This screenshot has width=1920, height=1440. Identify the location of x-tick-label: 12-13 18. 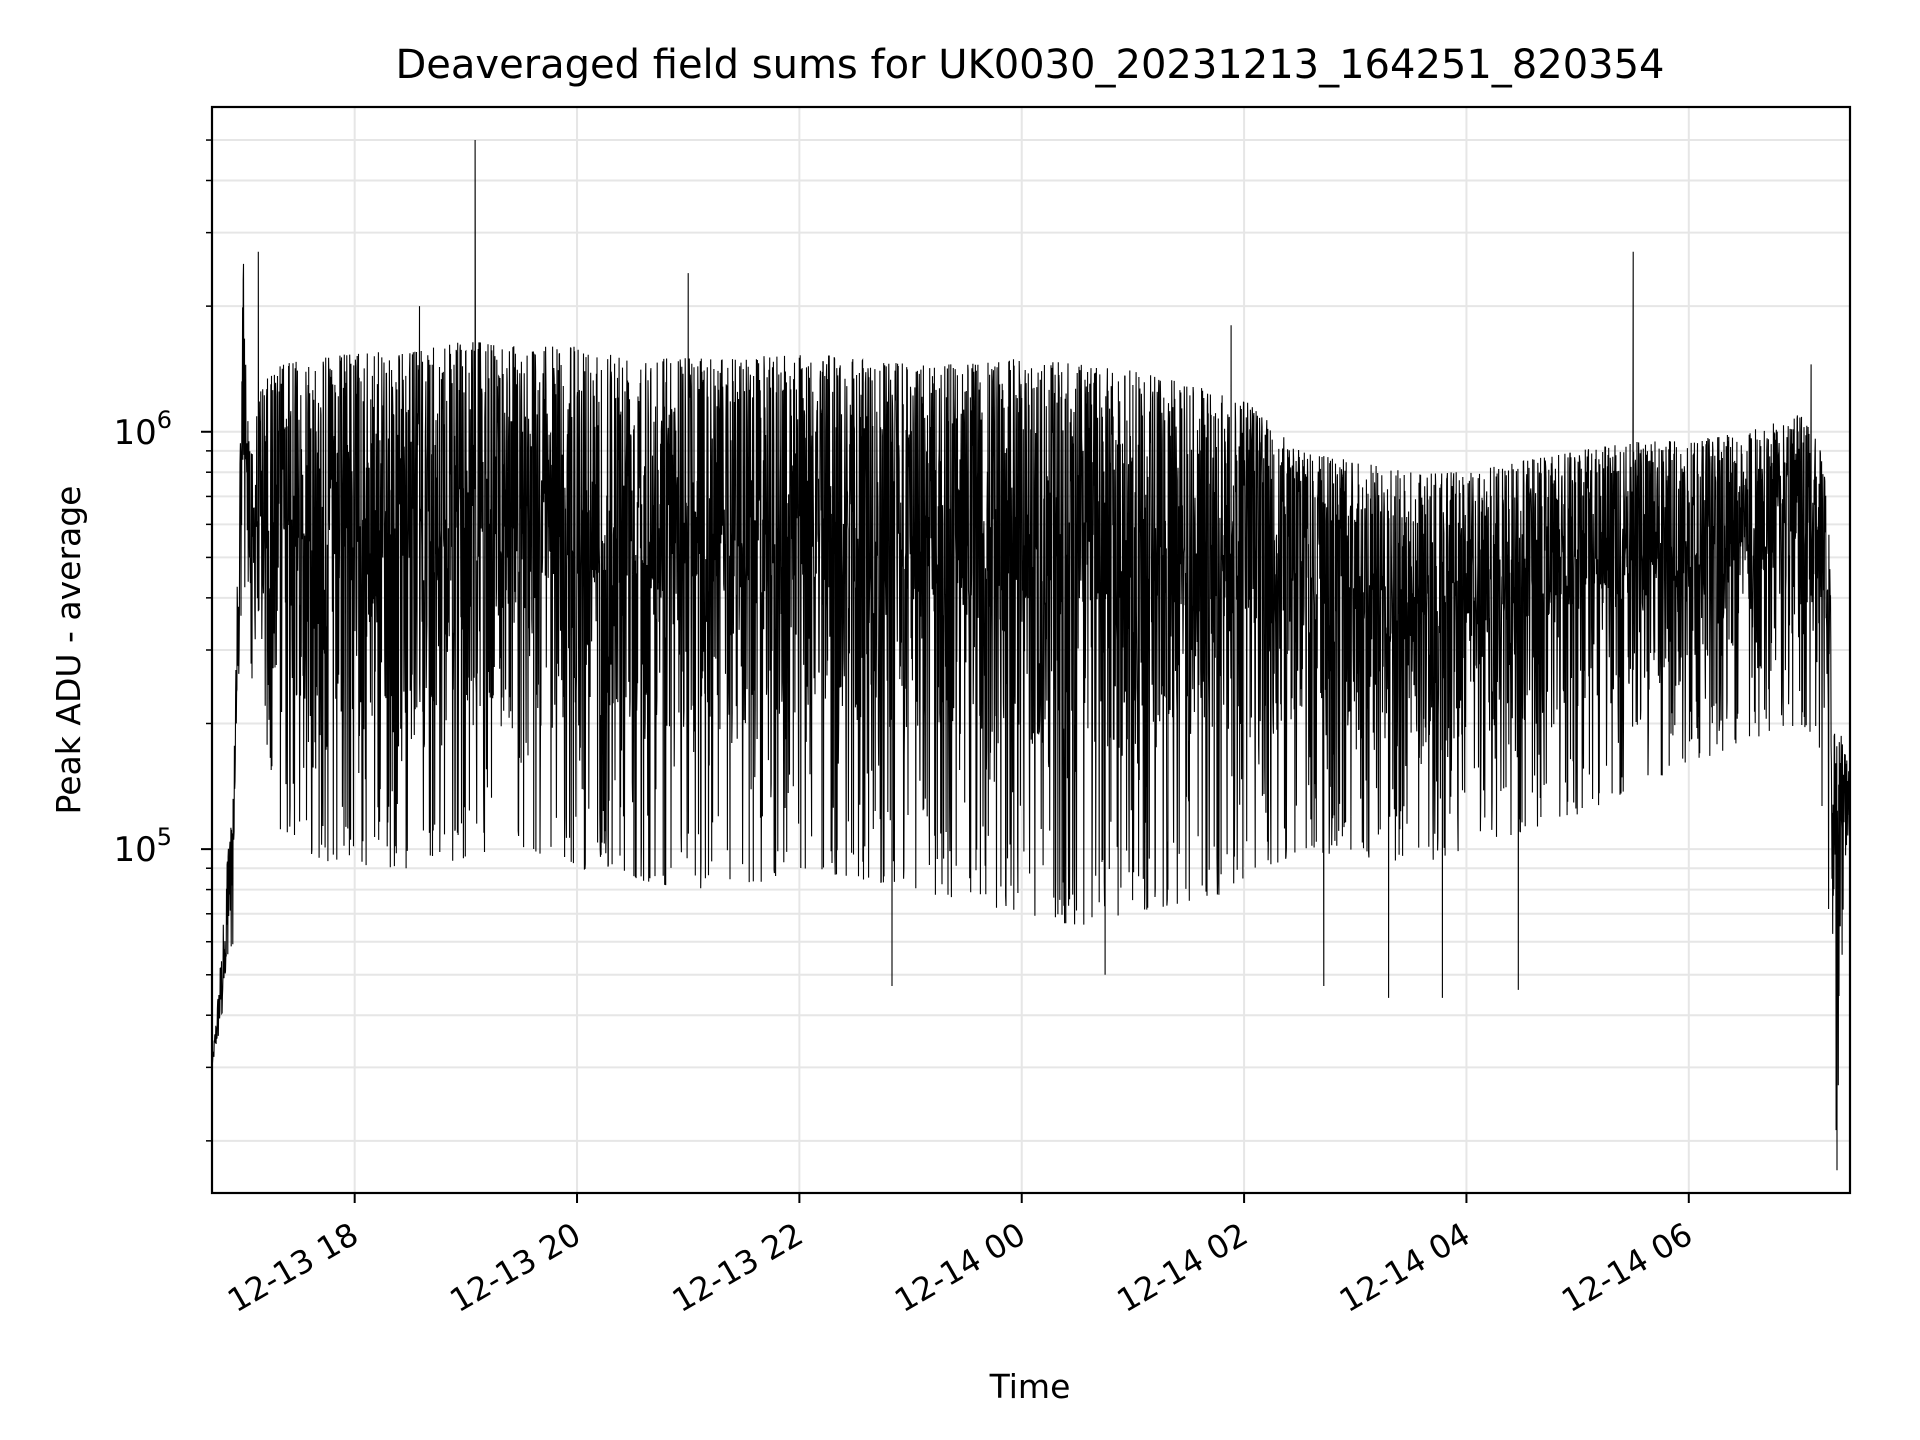
(293, 1267).